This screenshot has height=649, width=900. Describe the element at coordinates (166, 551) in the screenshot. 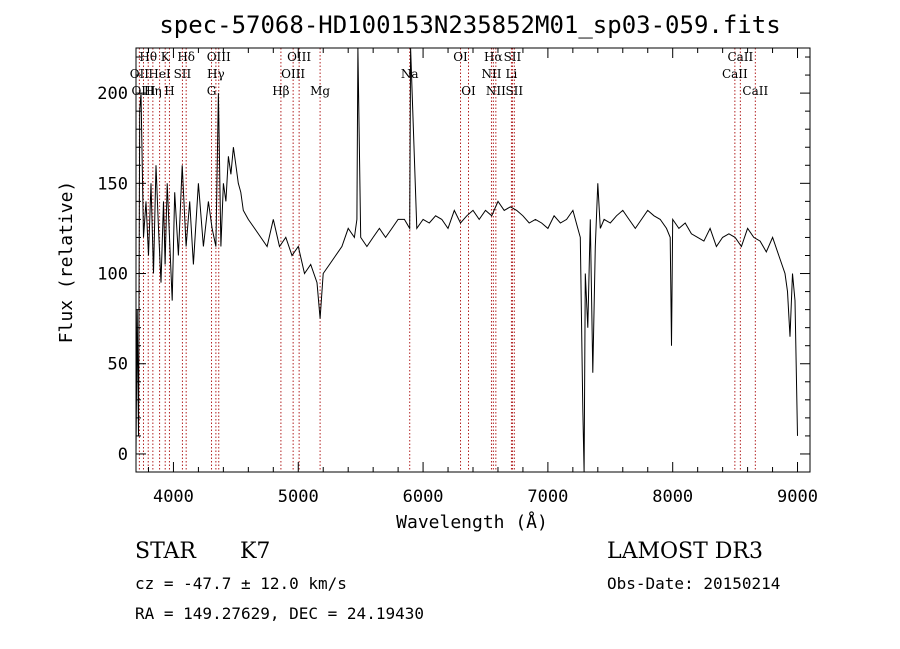

I see `object-class: STAR` at that location.